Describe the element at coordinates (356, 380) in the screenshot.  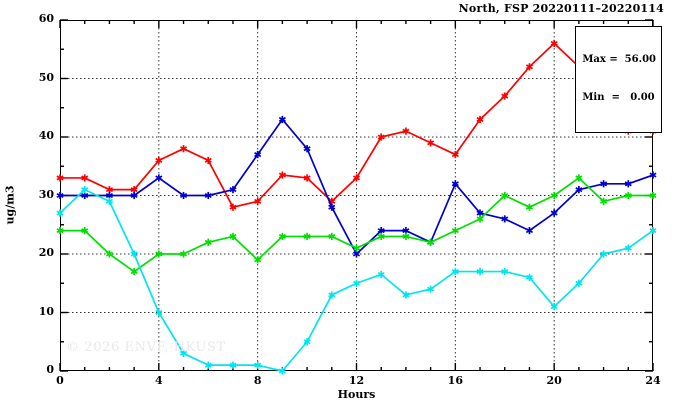
I see `x-tick-label: 12` at that location.